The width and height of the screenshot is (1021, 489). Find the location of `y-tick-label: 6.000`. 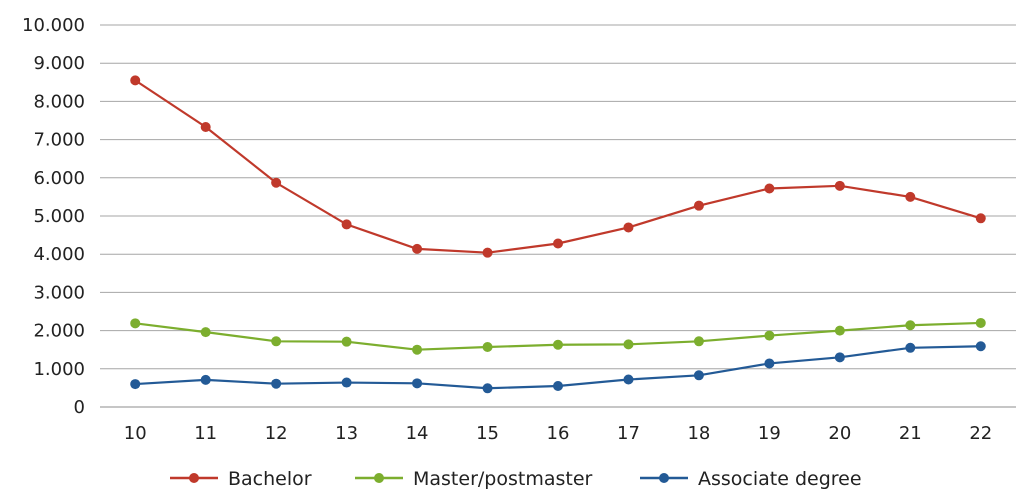

y-tick-label: 6.000 is located at coordinates (59, 178).